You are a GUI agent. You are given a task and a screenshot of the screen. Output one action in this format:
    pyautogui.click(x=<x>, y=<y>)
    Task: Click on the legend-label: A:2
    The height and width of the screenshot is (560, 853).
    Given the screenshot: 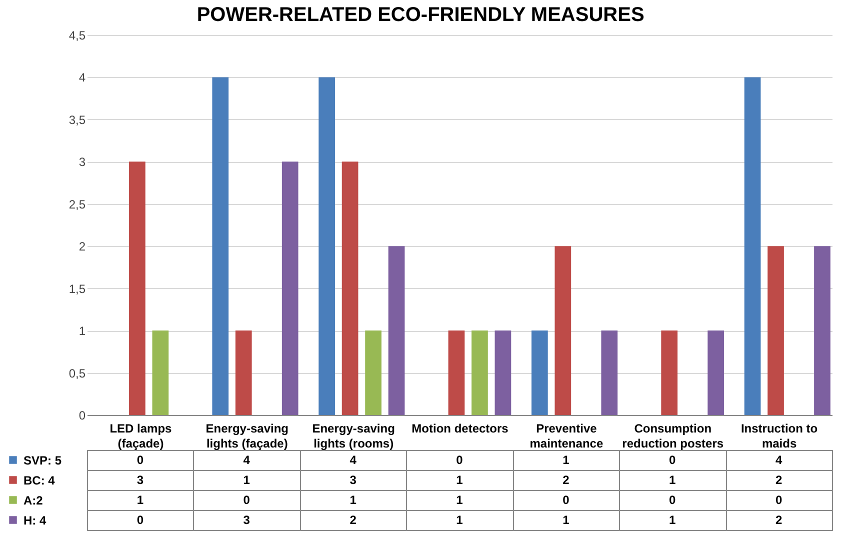 What is the action you would take?
    pyautogui.click(x=34, y=501)
    